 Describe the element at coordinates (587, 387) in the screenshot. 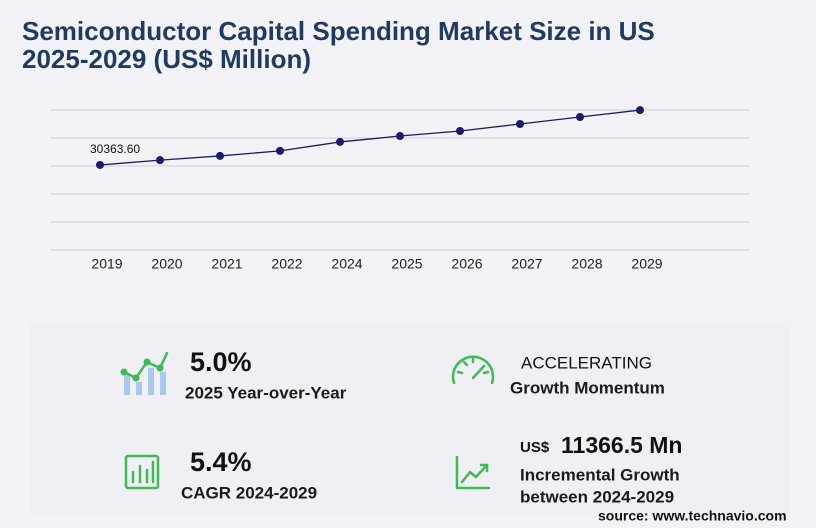

I see `momentum-label: Growth Momentum` at that location.